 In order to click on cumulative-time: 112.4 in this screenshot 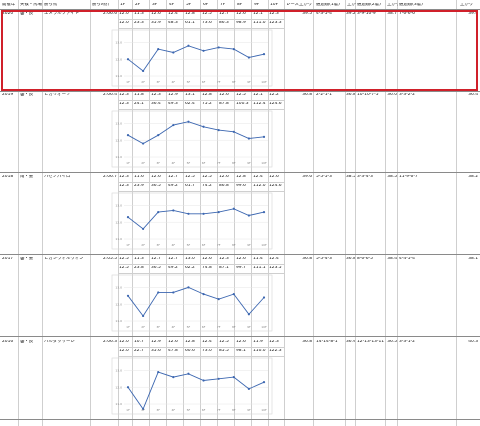, I will do `click(259, 104)`.